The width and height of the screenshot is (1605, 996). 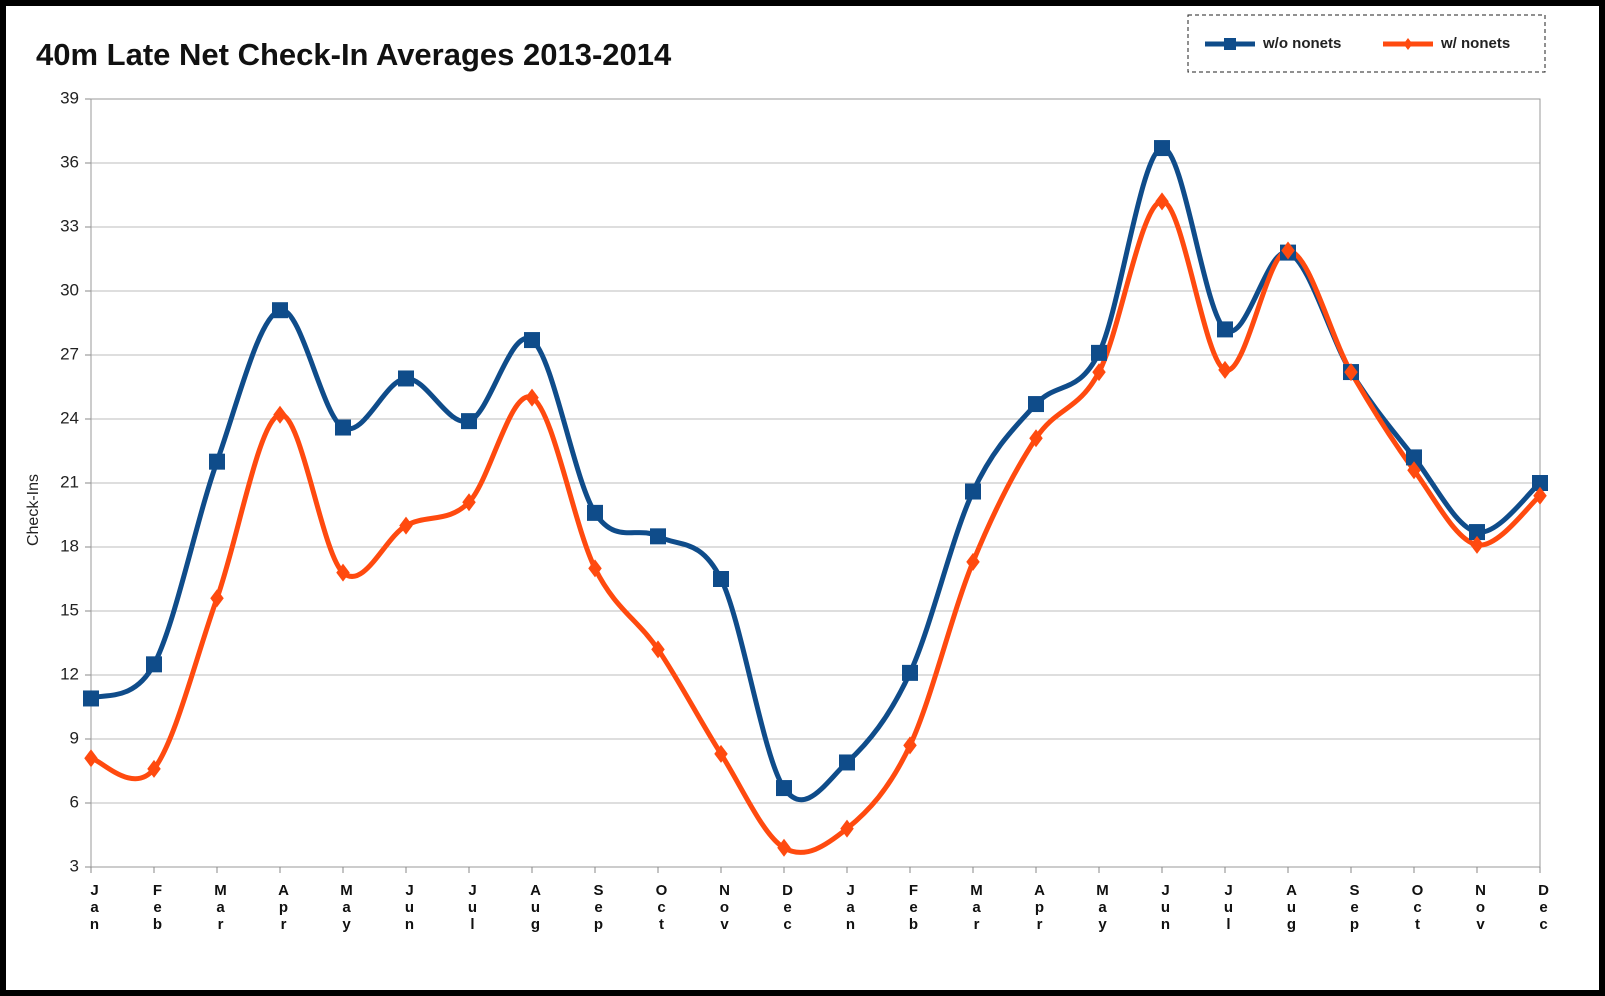 What do you see at coordinates (1475, 43) in the screenshot?
I see `legend-label: w/ nonets` at bounding box center [1475, 43].